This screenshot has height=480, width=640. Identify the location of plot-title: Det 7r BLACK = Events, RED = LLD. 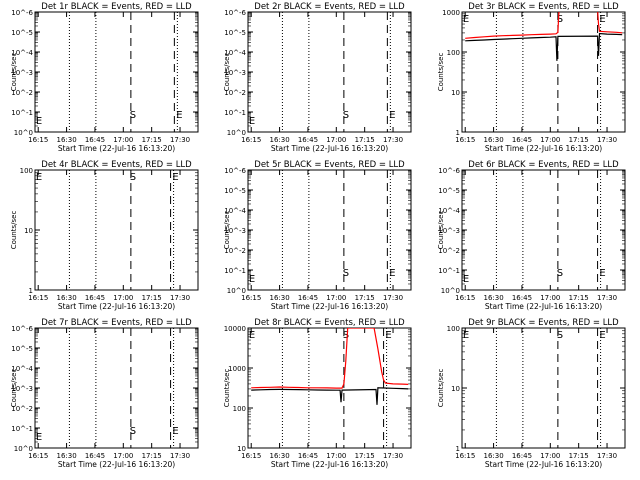
(116, 323).